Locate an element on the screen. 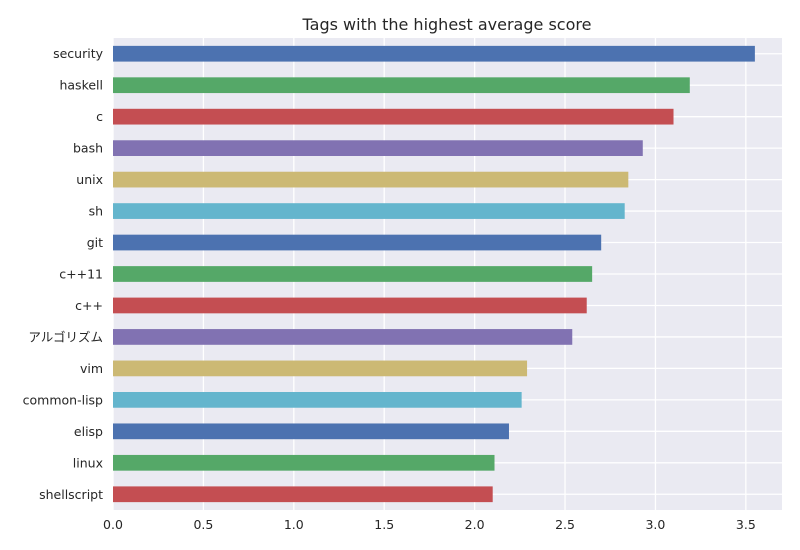 This screenshot has height=550, width=800. bar-c++ is located at coordinates (350, 305).